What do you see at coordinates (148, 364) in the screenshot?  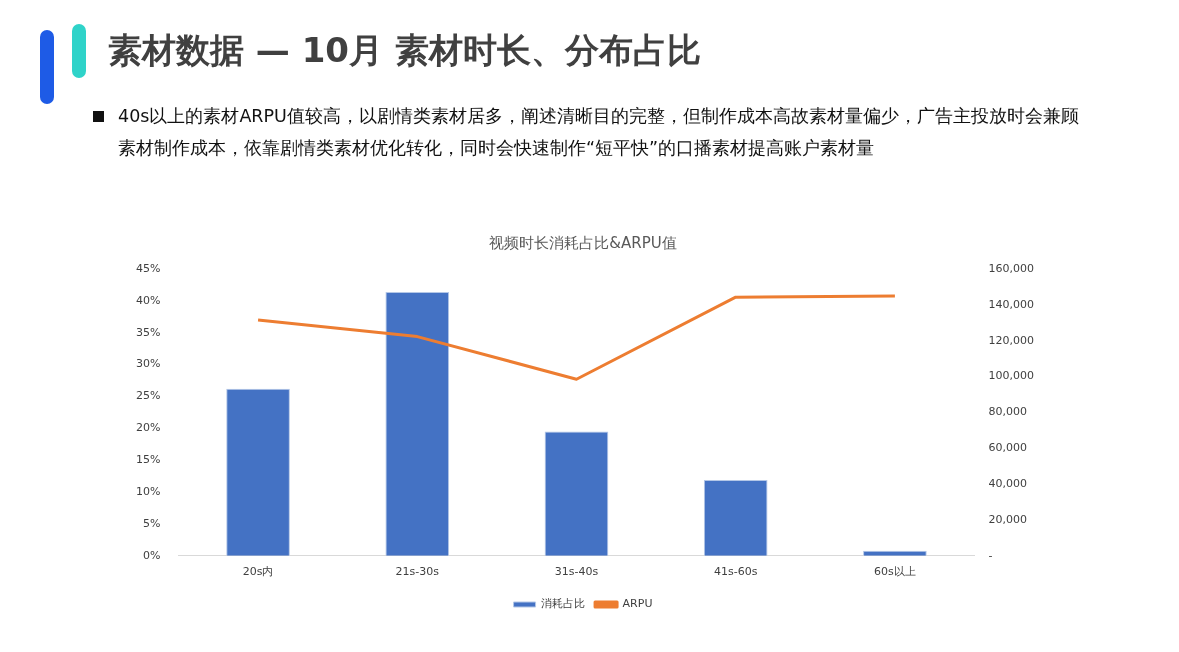 I see `y-tick-label: 30%` at bounding box center [148, 364].